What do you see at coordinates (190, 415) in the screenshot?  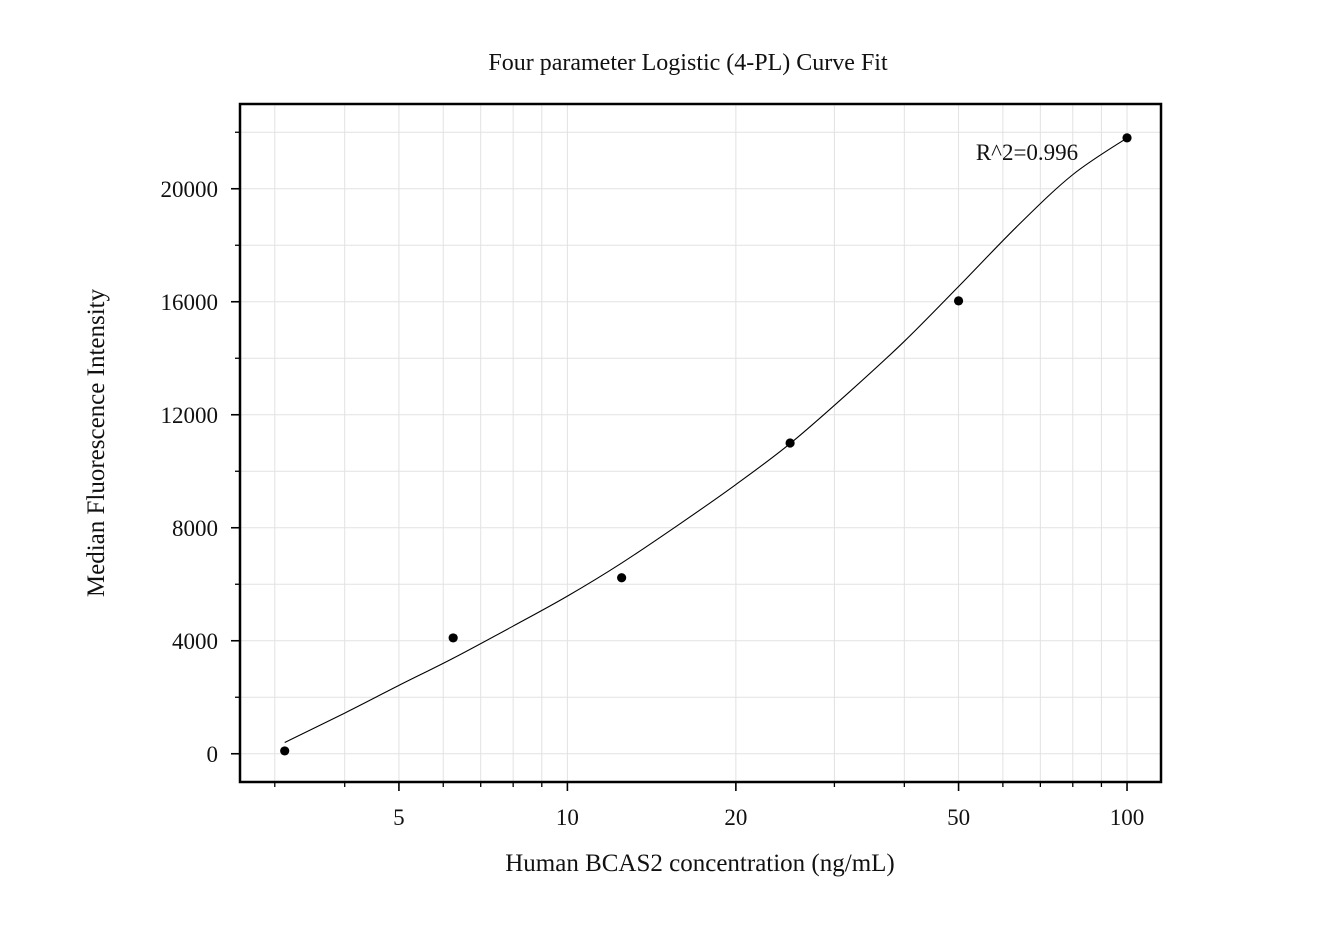 I see `y-tick-label: 12000` at bounding box center [190, 415].